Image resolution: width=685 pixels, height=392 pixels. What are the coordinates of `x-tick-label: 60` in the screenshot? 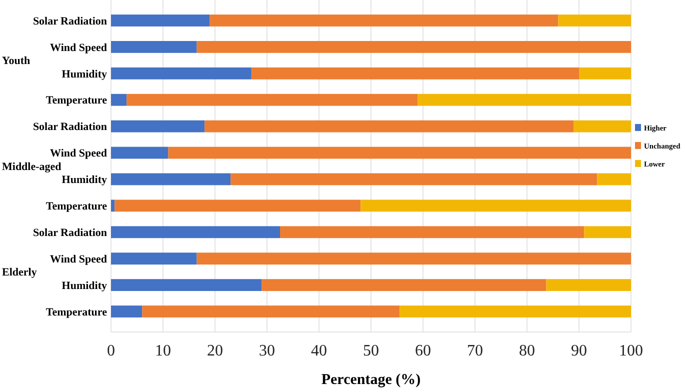 It's located at (423, 351).